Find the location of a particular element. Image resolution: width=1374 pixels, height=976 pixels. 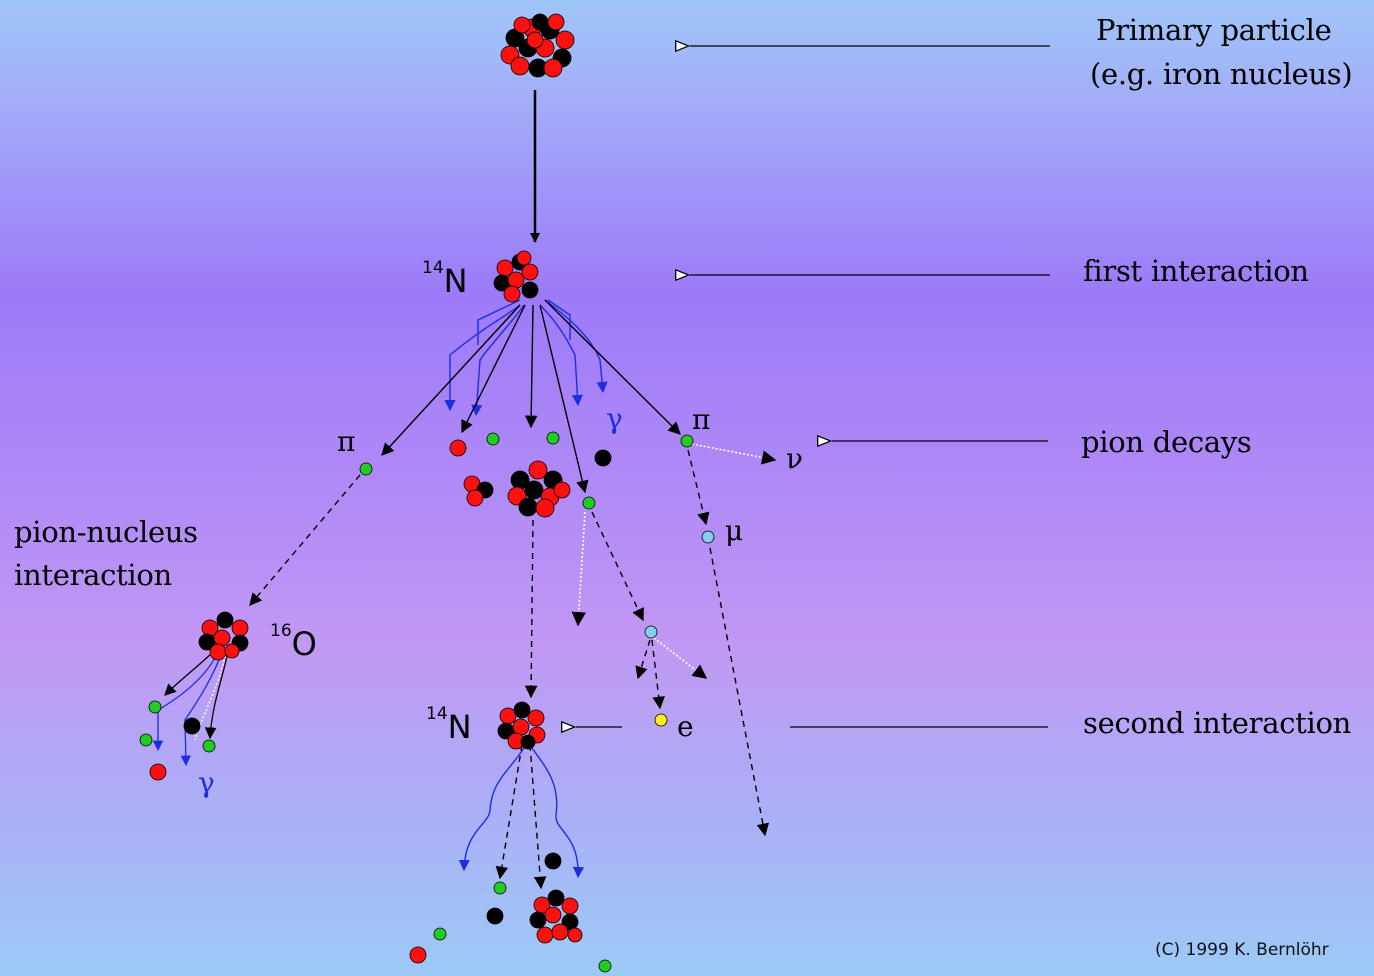

first-gamma-branches is located at coordinates (526, 358).